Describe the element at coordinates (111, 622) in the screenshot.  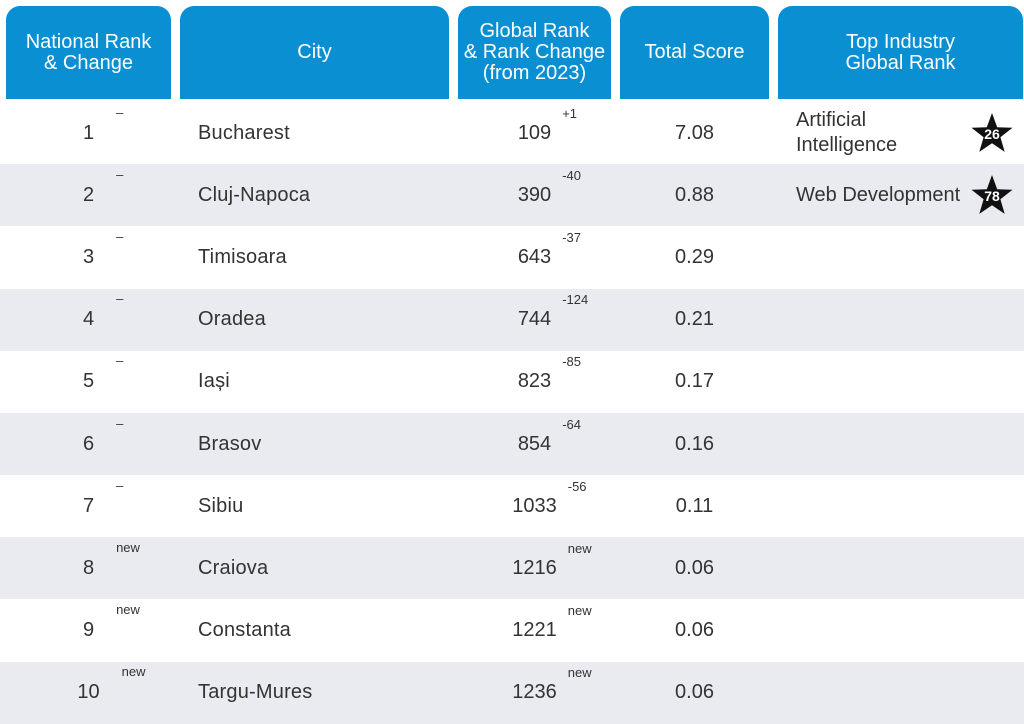
I see `national-rank: 9 new` at that location.